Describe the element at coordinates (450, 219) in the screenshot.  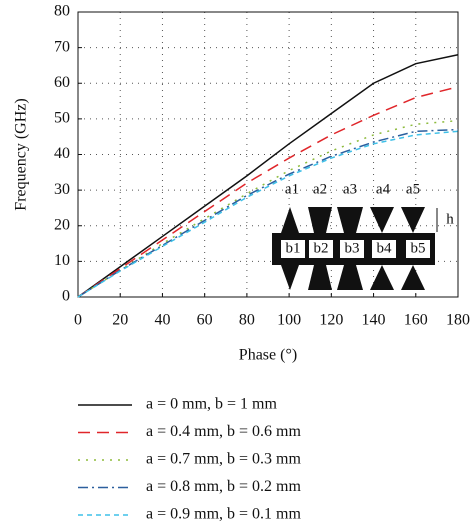
I see `inset-label: h` at that location.